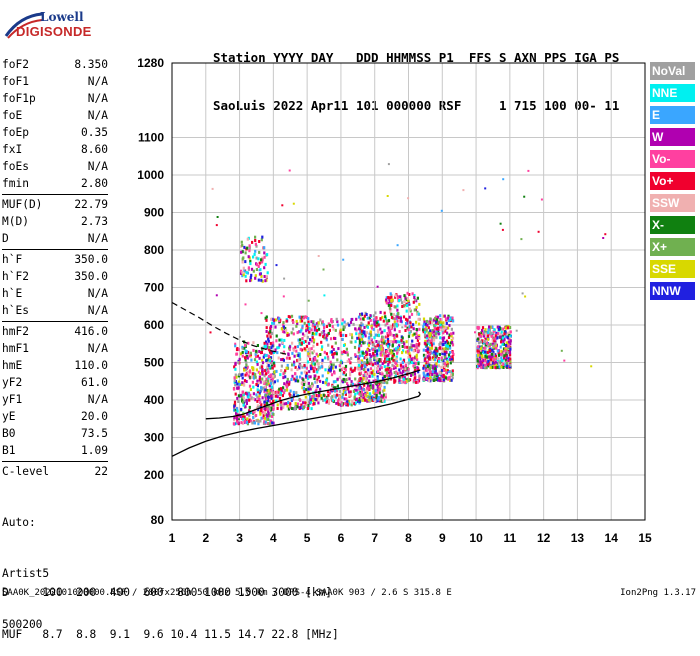 The width and height of the screenshot is (700, 656). What do you see at coordinates (12, 149) in the screenshot?
I see `param-name: fxI` at bounding box center [12, 149].